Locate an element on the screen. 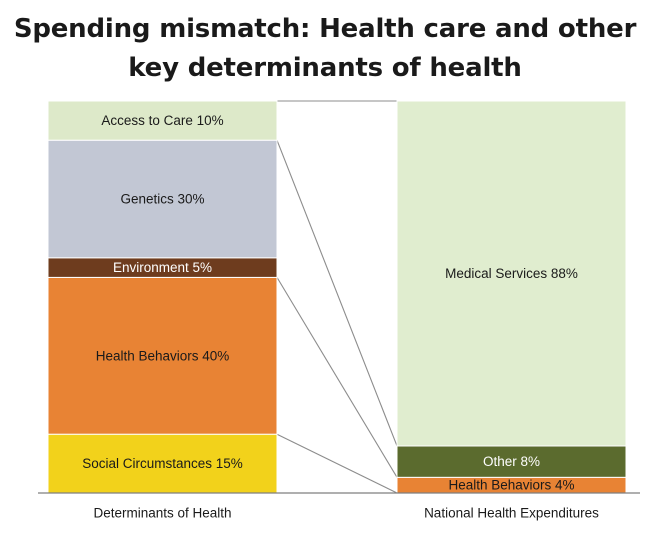  chart-title-line-1: Spending mismatch: Health care and other is located at coordinates (325, 29).